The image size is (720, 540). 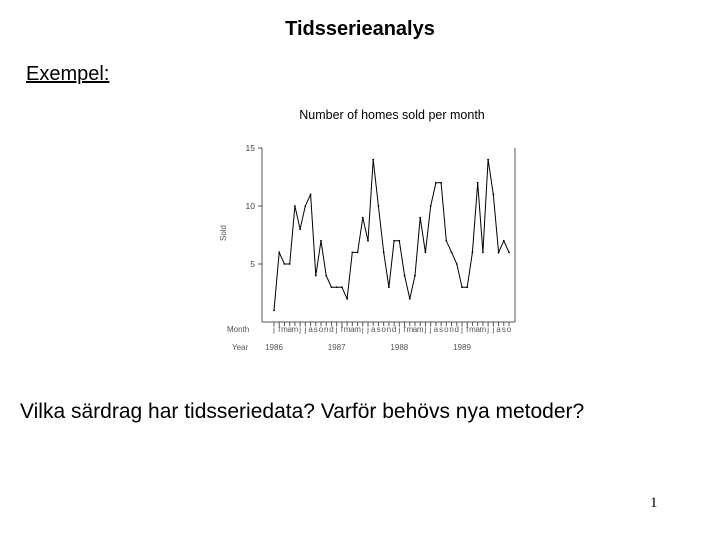 What do you see at coordinates (68, 74) in the screenshot?
I see `example-label: Exempel:` at bounding box center [68, 74].